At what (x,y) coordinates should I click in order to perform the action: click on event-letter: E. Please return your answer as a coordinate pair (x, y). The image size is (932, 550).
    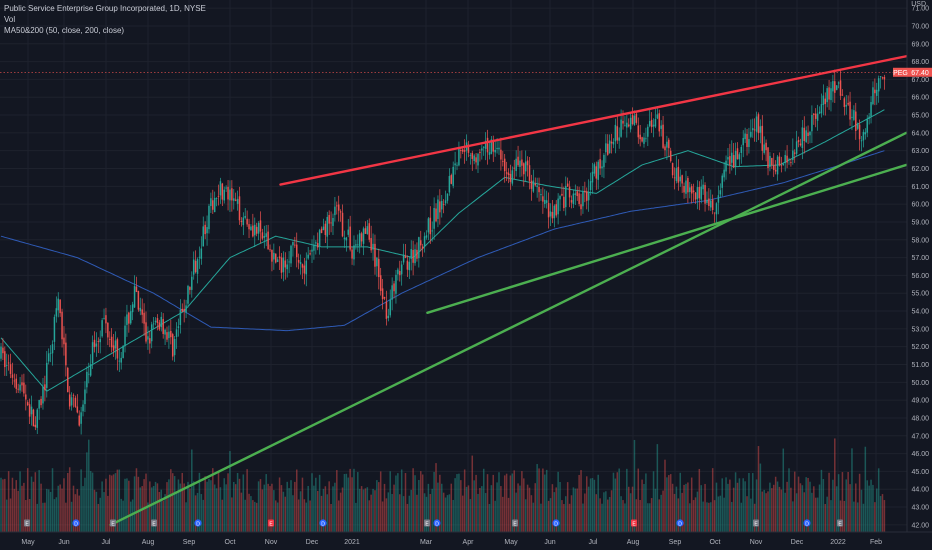
    Looking at the image, I should click on (27, 525).